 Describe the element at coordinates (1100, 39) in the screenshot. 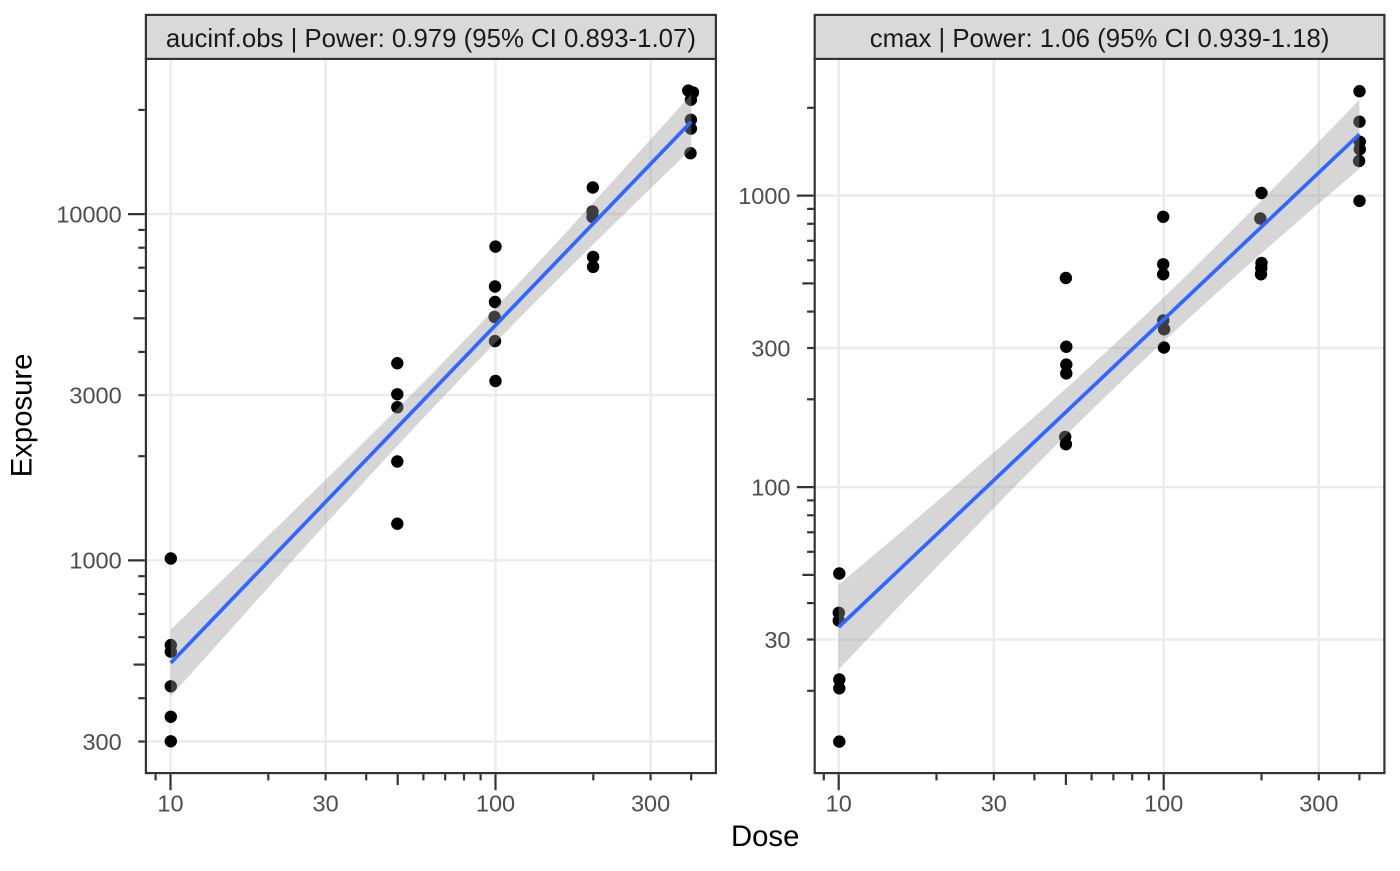

I see `svg-text:cmax | Power: 1.06 (95% CI 0.9: cmax | Power: 1.06 (95% CI 0.939-1.18)` at that location.